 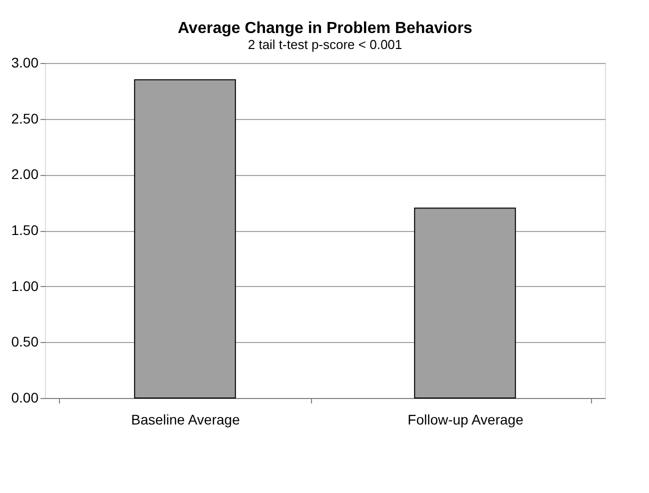 What do you see at coordinates (25, 118) in the screenshot?
I see `y-tick-label: 2.50` at bounding box center [25, 118].